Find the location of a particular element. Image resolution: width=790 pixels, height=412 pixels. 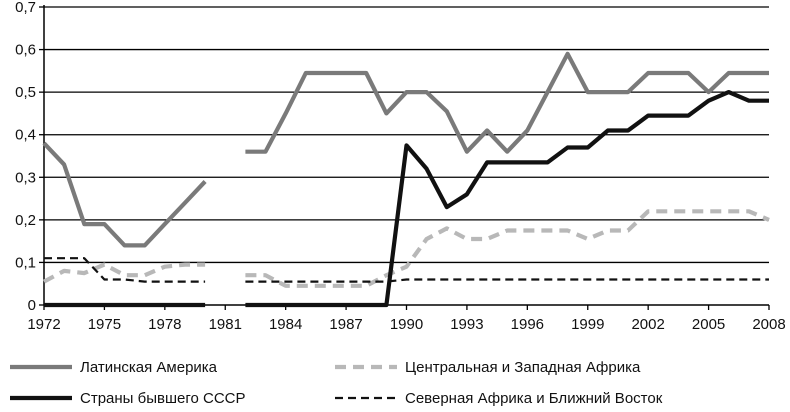

x-tick-label: 1990 is located at coordinates (406, 324).